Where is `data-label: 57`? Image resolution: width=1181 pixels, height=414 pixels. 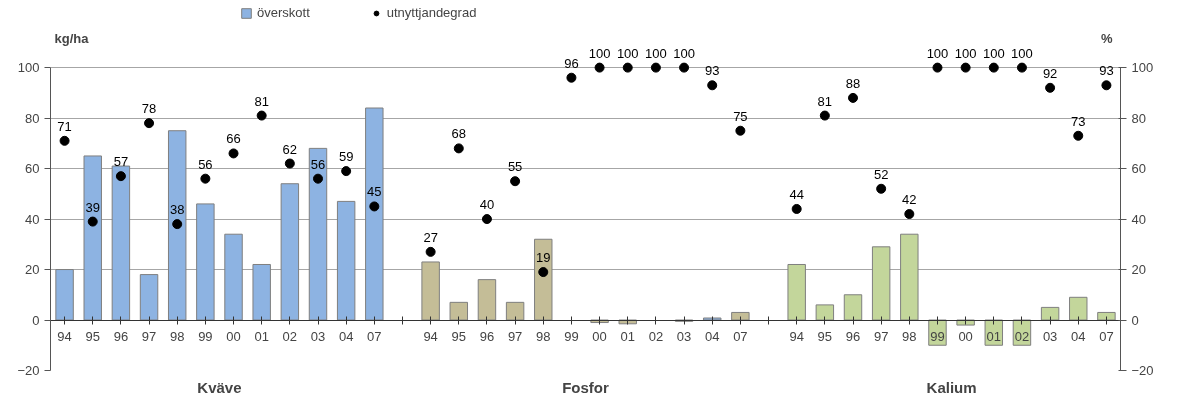 data-label: 57 is located at coordinates (121, 162).